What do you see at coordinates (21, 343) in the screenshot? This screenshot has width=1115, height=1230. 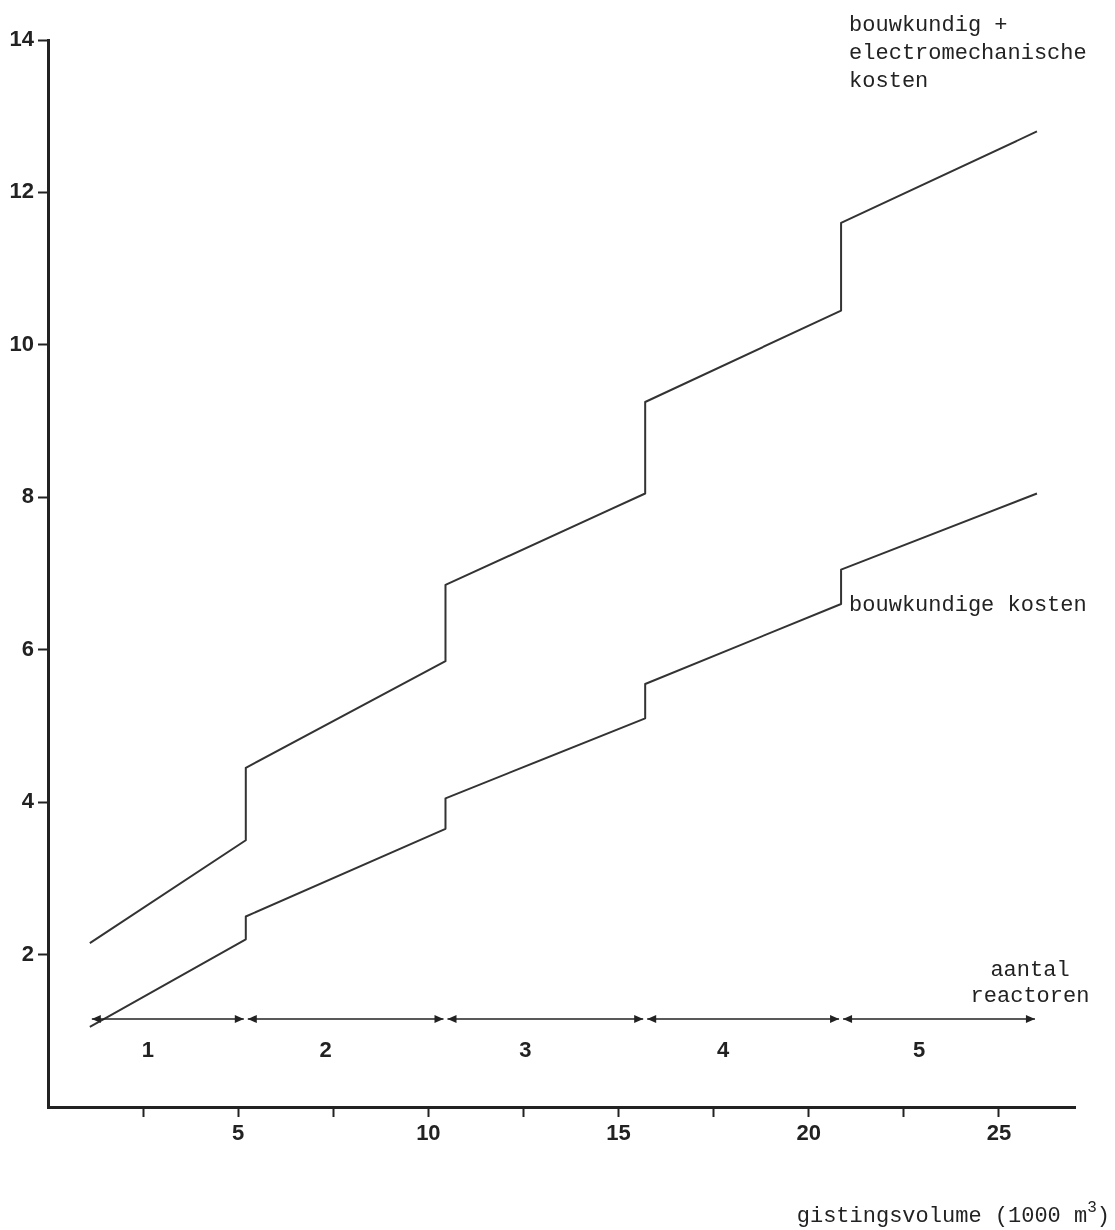 I see `y-tick-label: 10` at bounding box center [21, 343].